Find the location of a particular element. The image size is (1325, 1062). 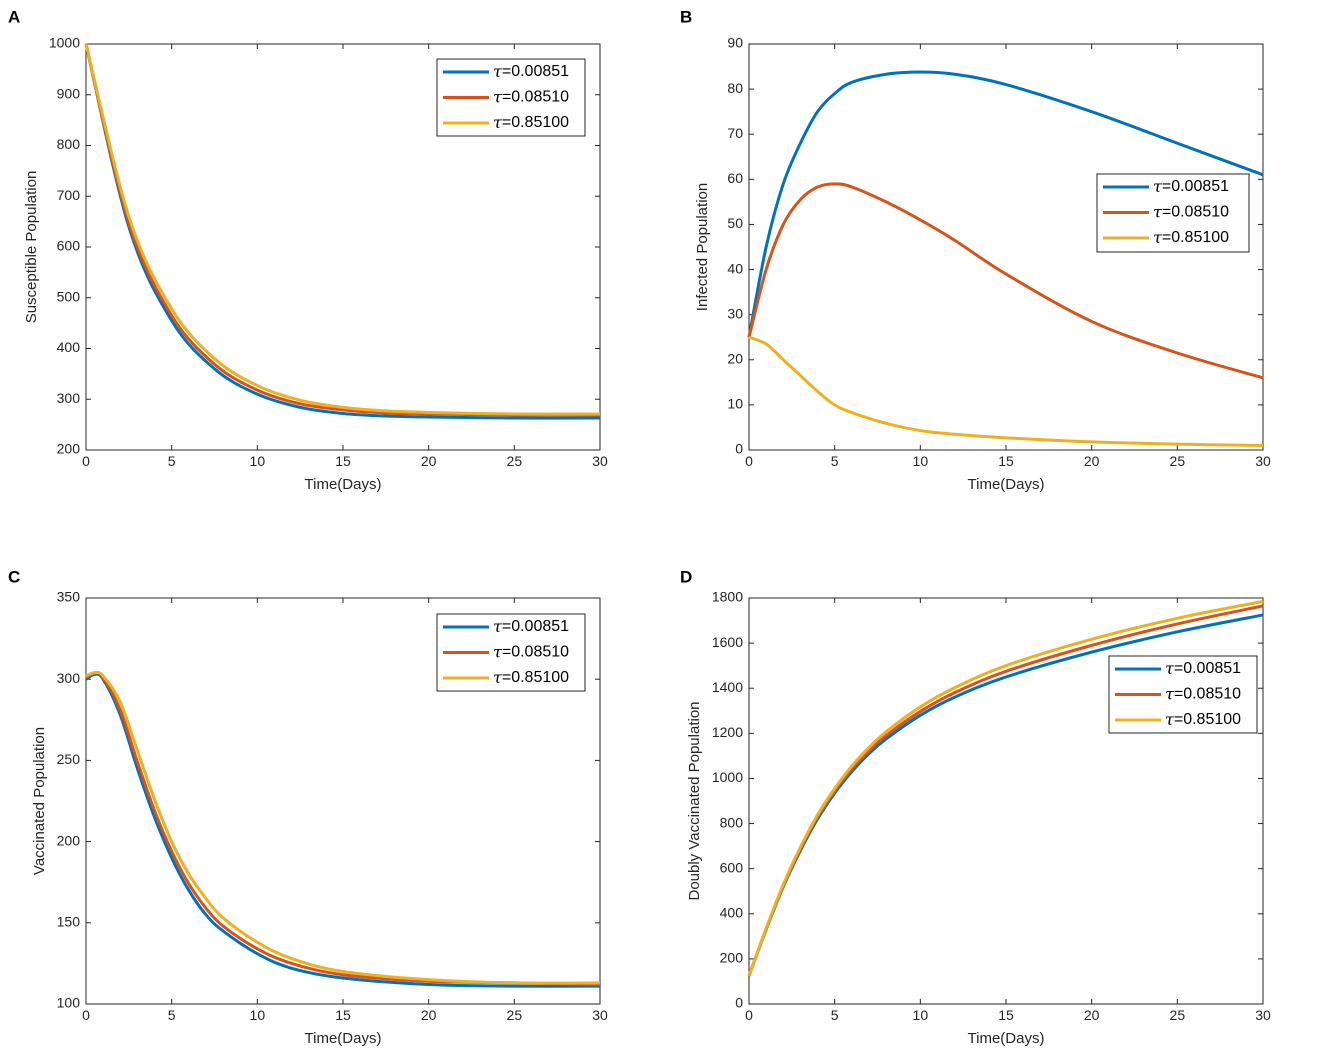

y-tick-label: 500 is located at coordinates (69, 296).